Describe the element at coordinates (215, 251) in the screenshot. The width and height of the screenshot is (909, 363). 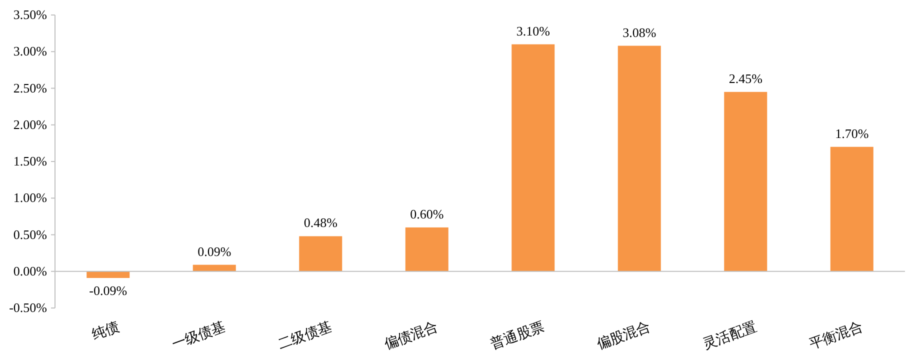
I see `data-label: 0.09%` at that location.